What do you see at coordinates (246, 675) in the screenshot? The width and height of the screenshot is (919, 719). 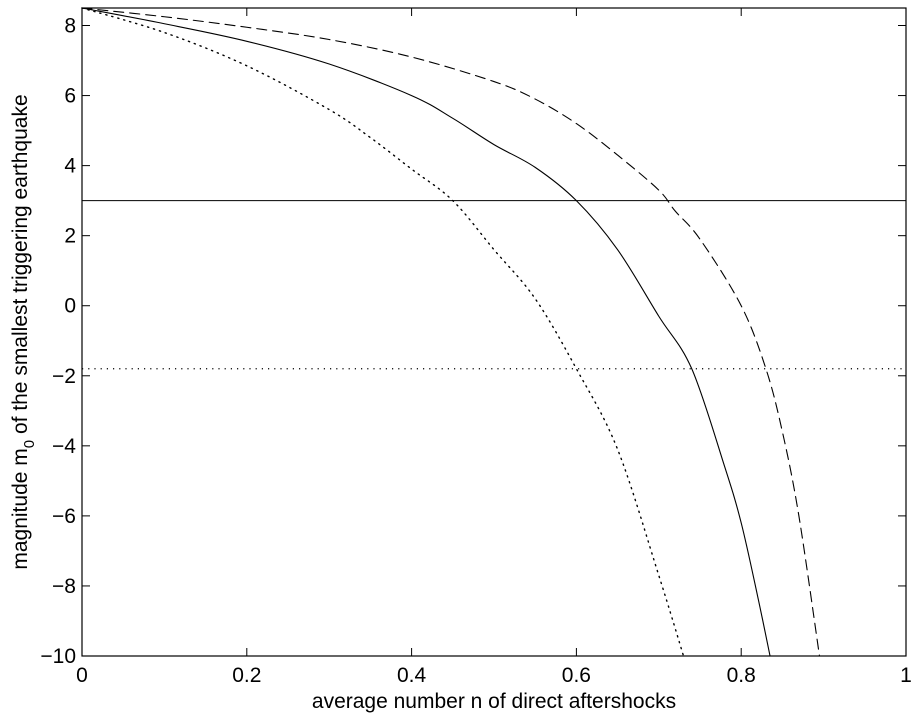 I see `x-tick-label: 0.2` at bounding box center [246, 675].